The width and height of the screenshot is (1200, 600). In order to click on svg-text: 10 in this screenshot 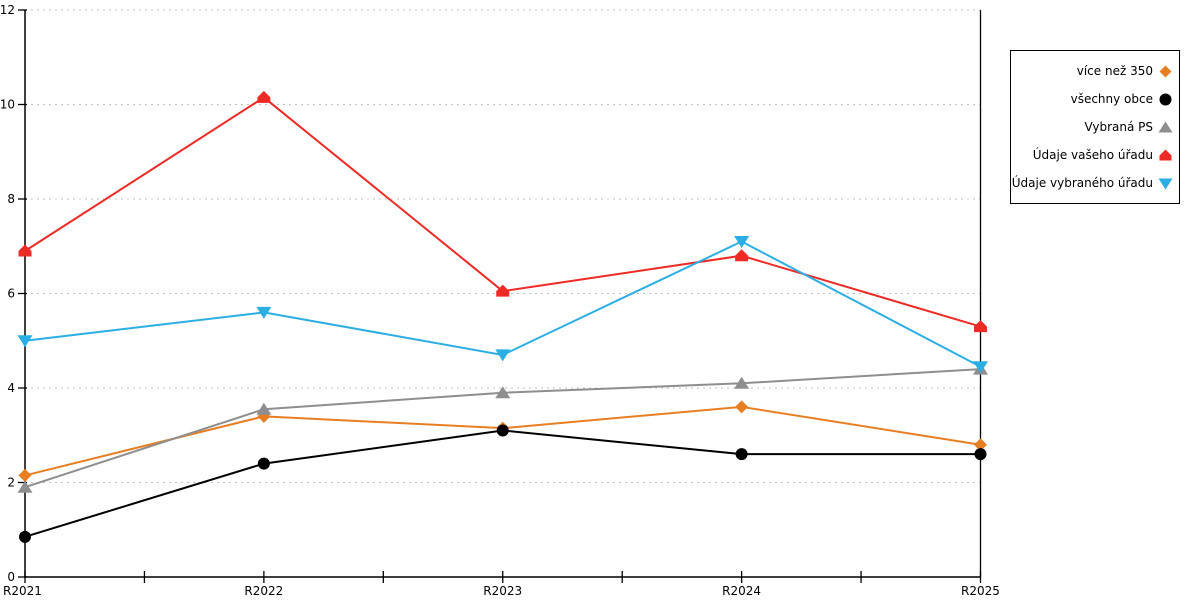, I will do `click(7, 105)`.